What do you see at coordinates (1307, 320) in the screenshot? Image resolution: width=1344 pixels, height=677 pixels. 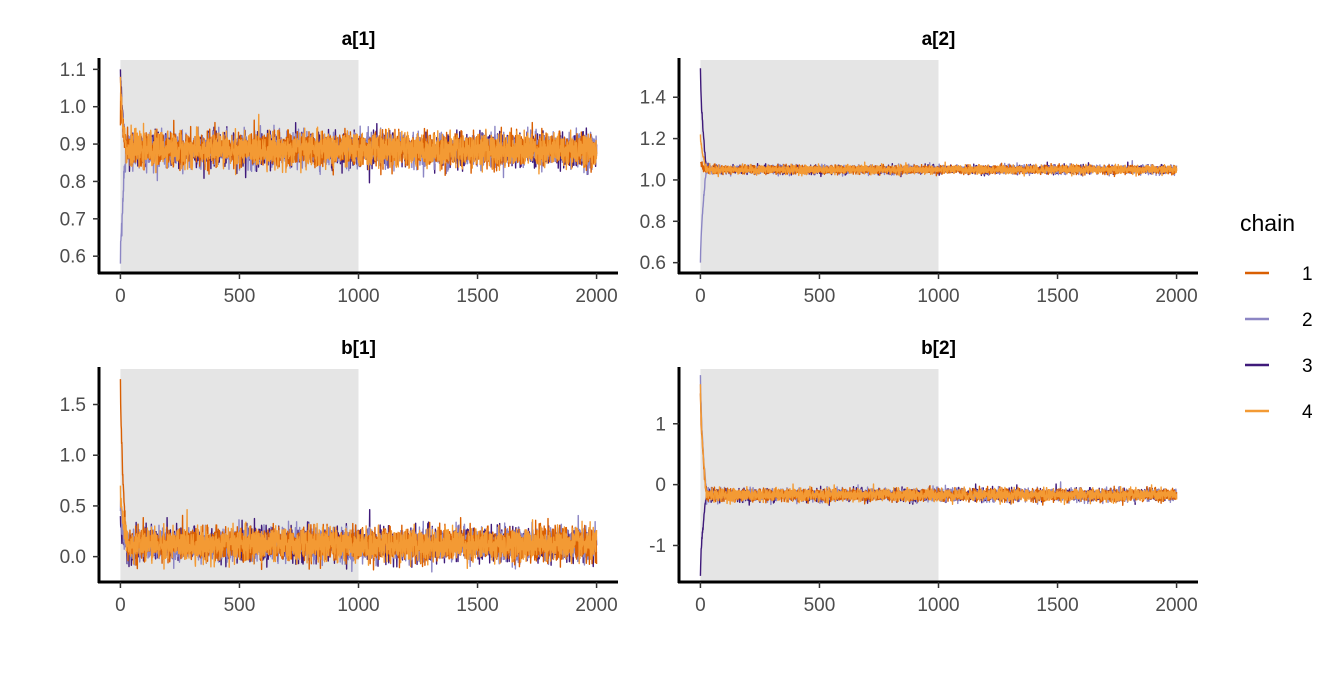 I see `legend-label: 2` at bounding box center [1307, 320].